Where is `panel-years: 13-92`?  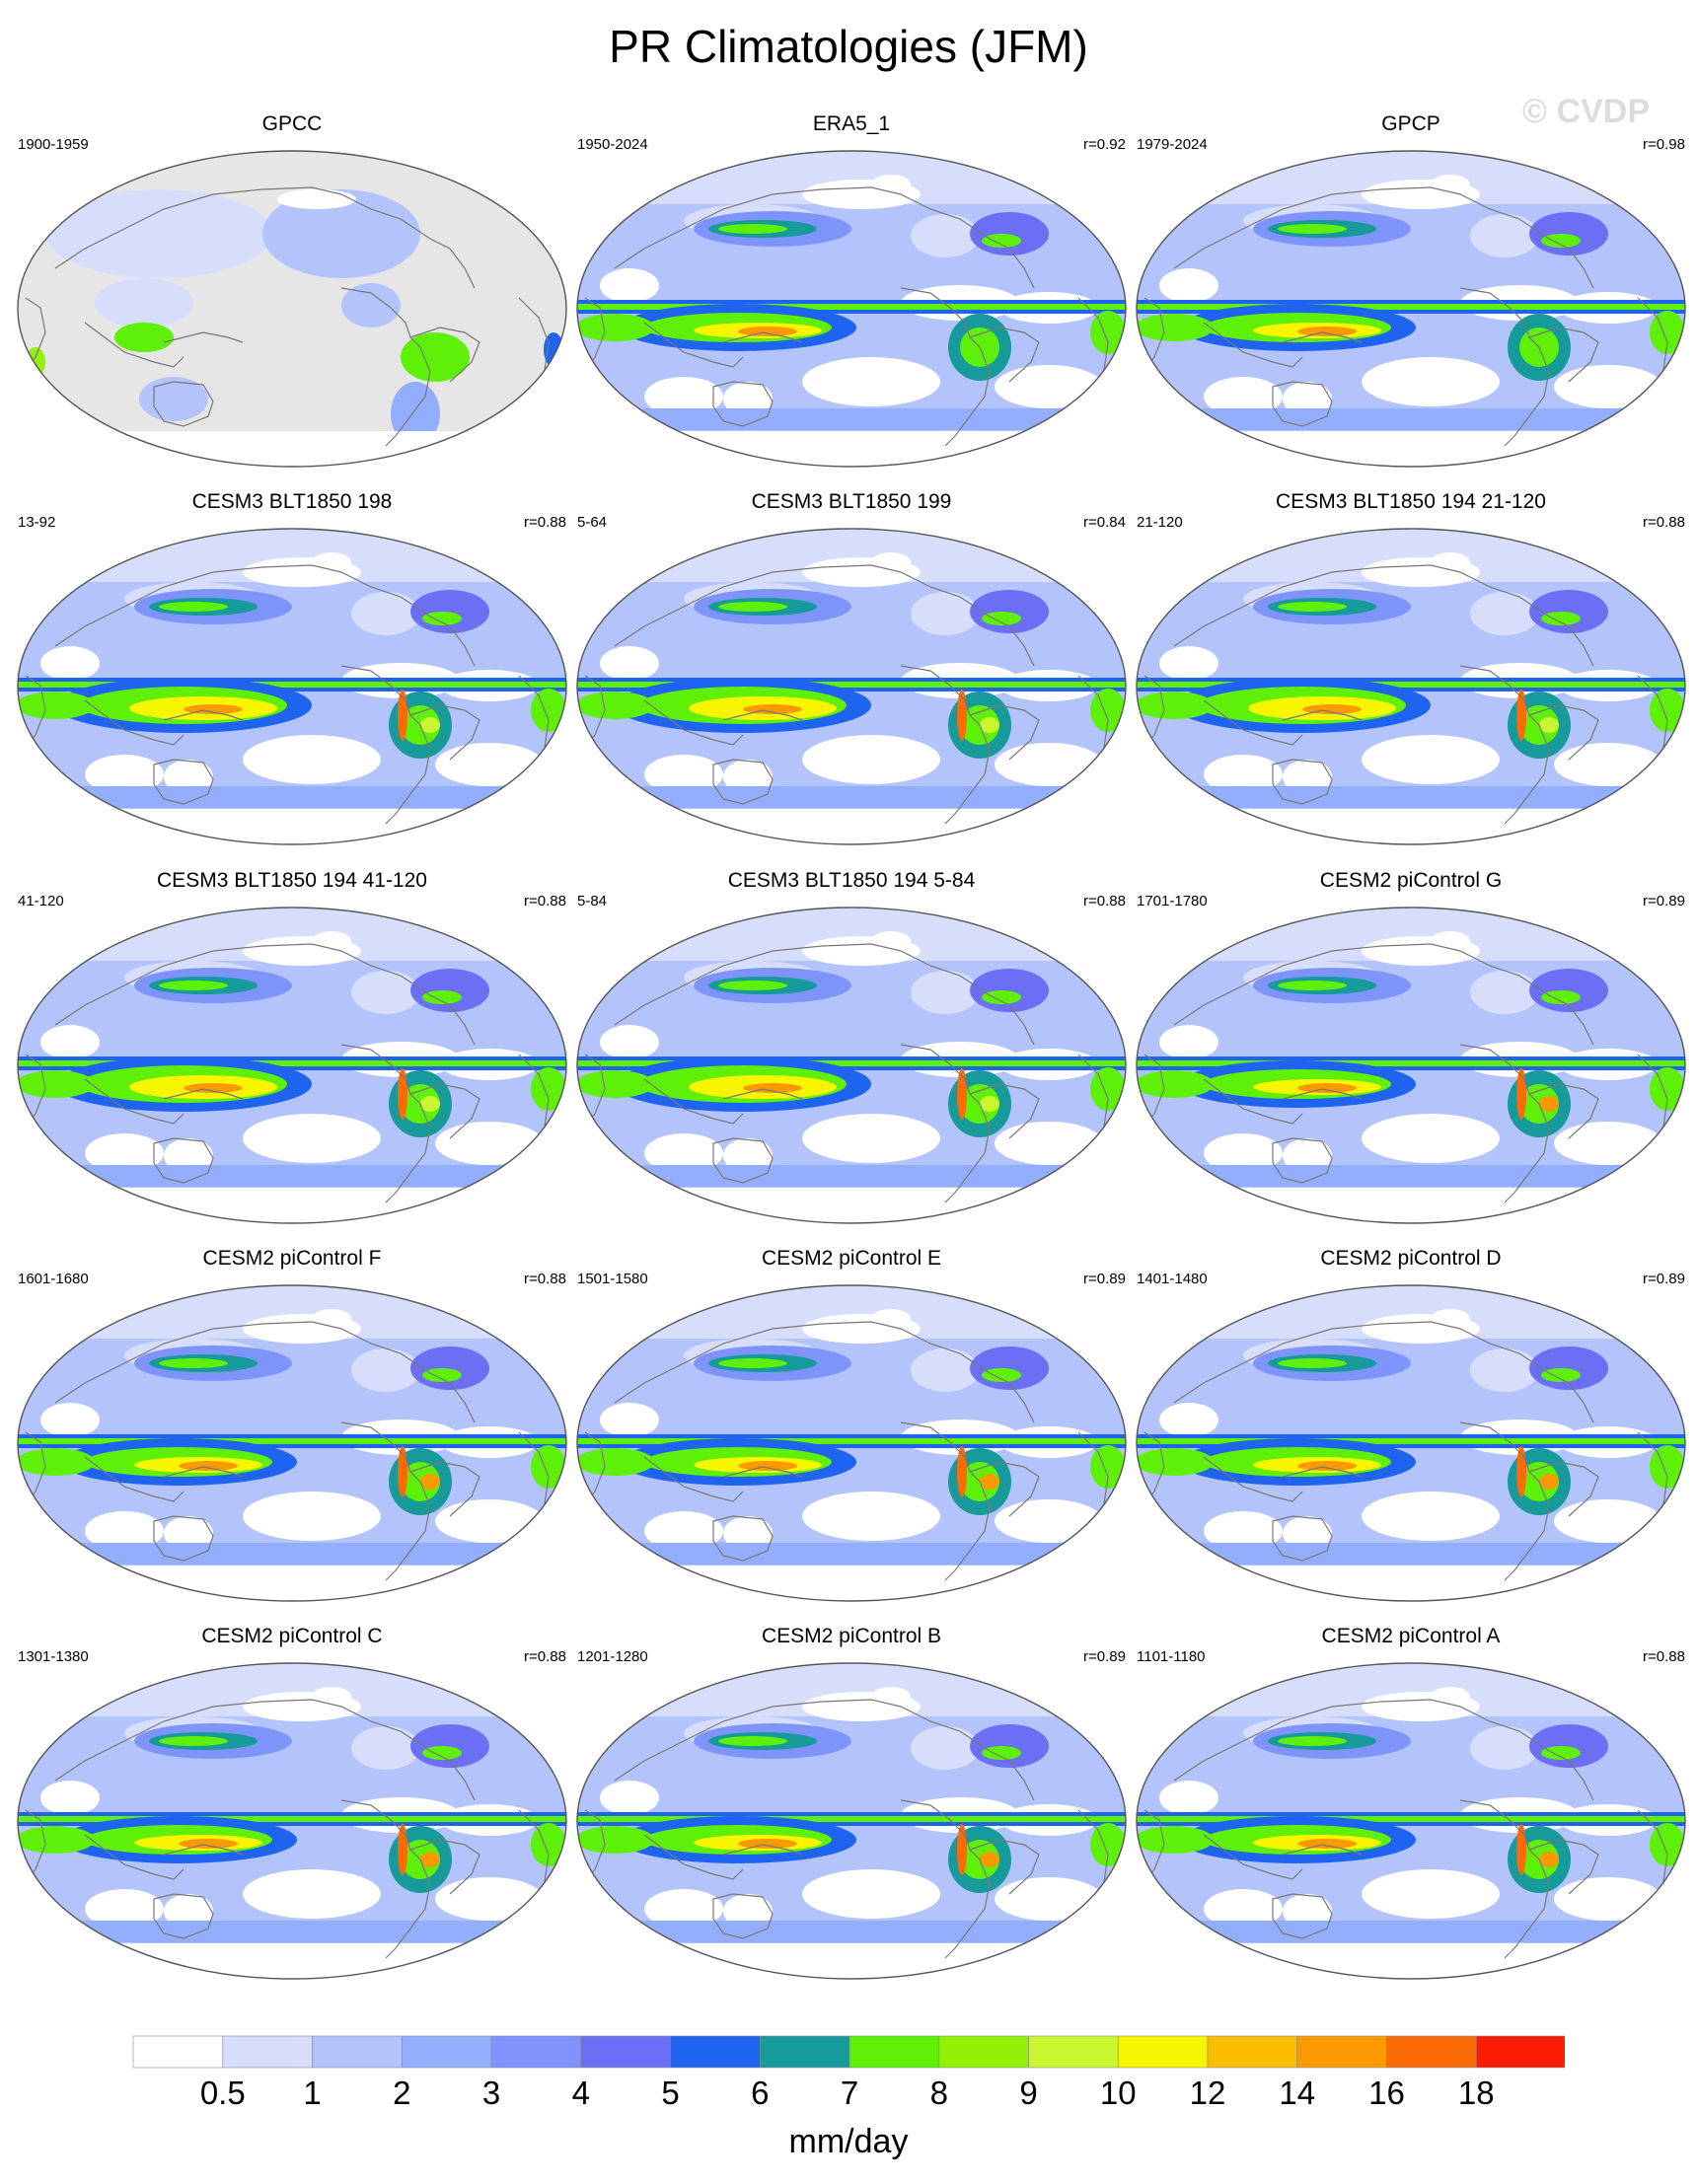 panel-years: 13-92 is located at coordinates (37, 522).